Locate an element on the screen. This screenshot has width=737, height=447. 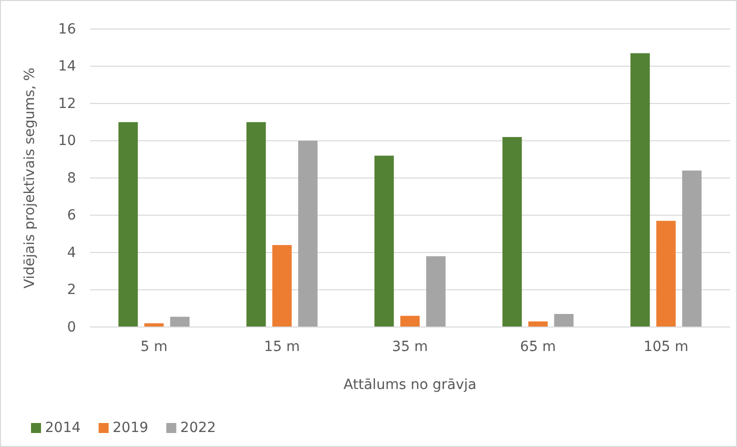
y-tick-label: 14 is located at coordinates (67, 66).